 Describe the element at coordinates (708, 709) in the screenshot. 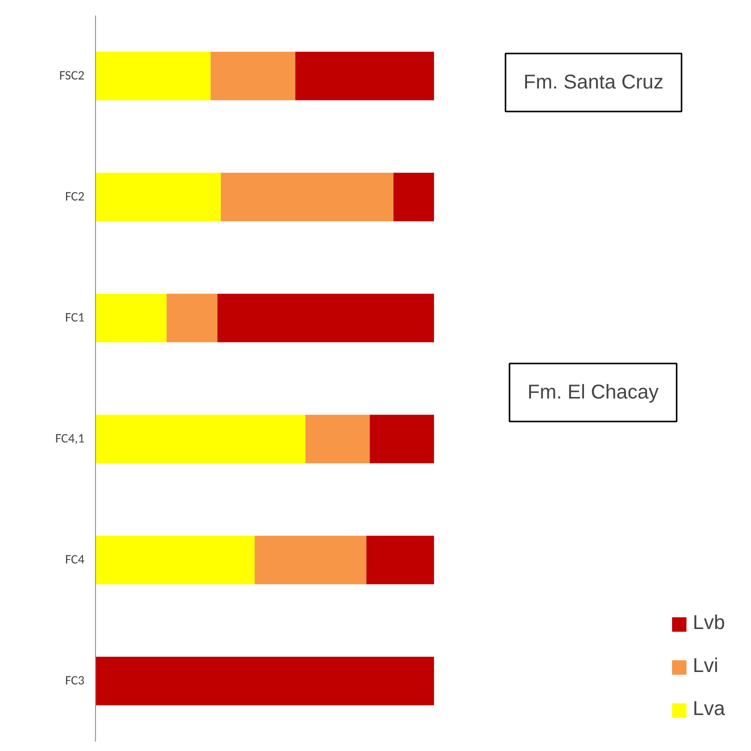

I see `legend-label: Lva` at that location.